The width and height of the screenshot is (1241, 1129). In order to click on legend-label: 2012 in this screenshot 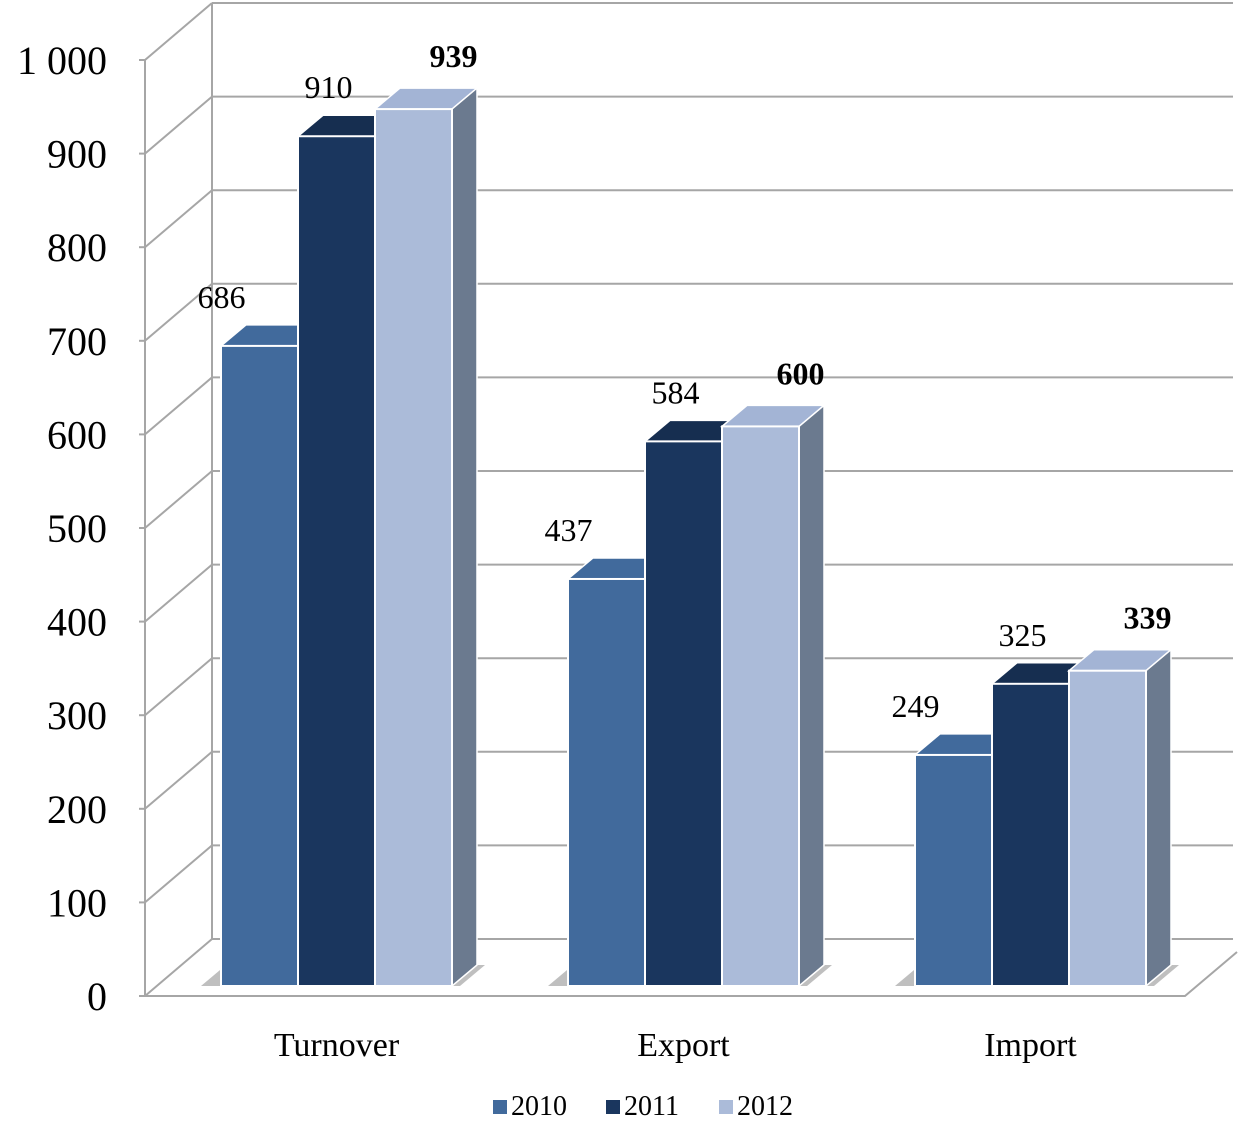, I will do `click(765, 1106)`.